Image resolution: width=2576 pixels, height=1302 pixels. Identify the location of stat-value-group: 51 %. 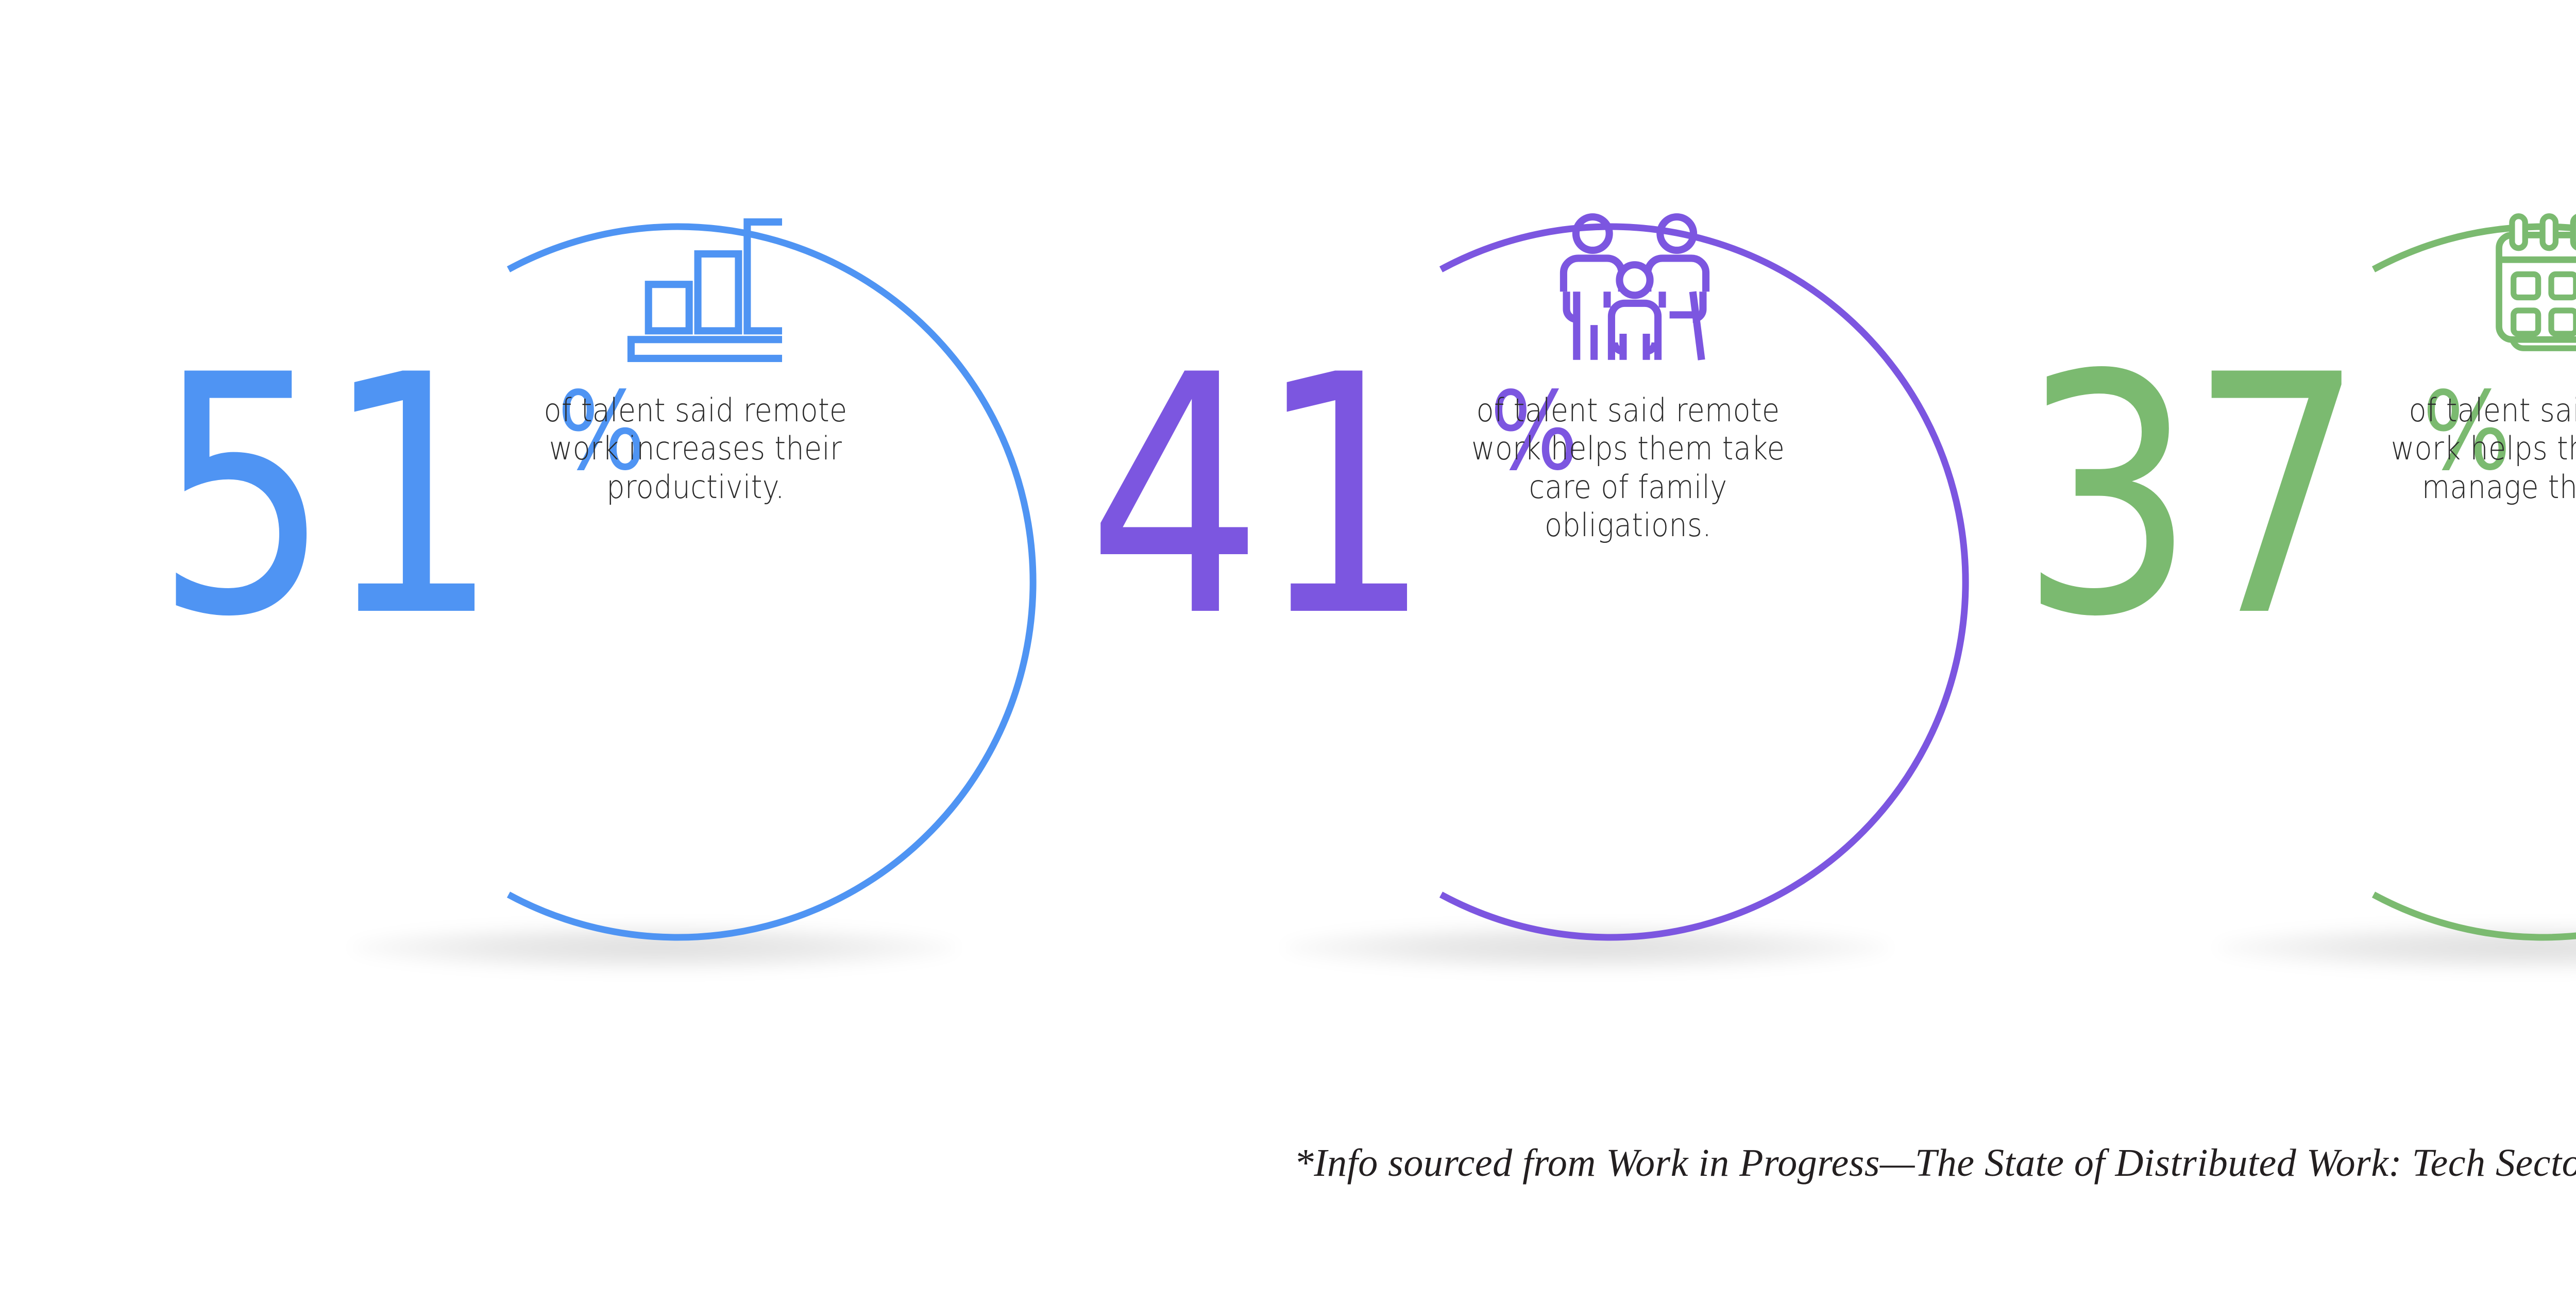
(407, 497).